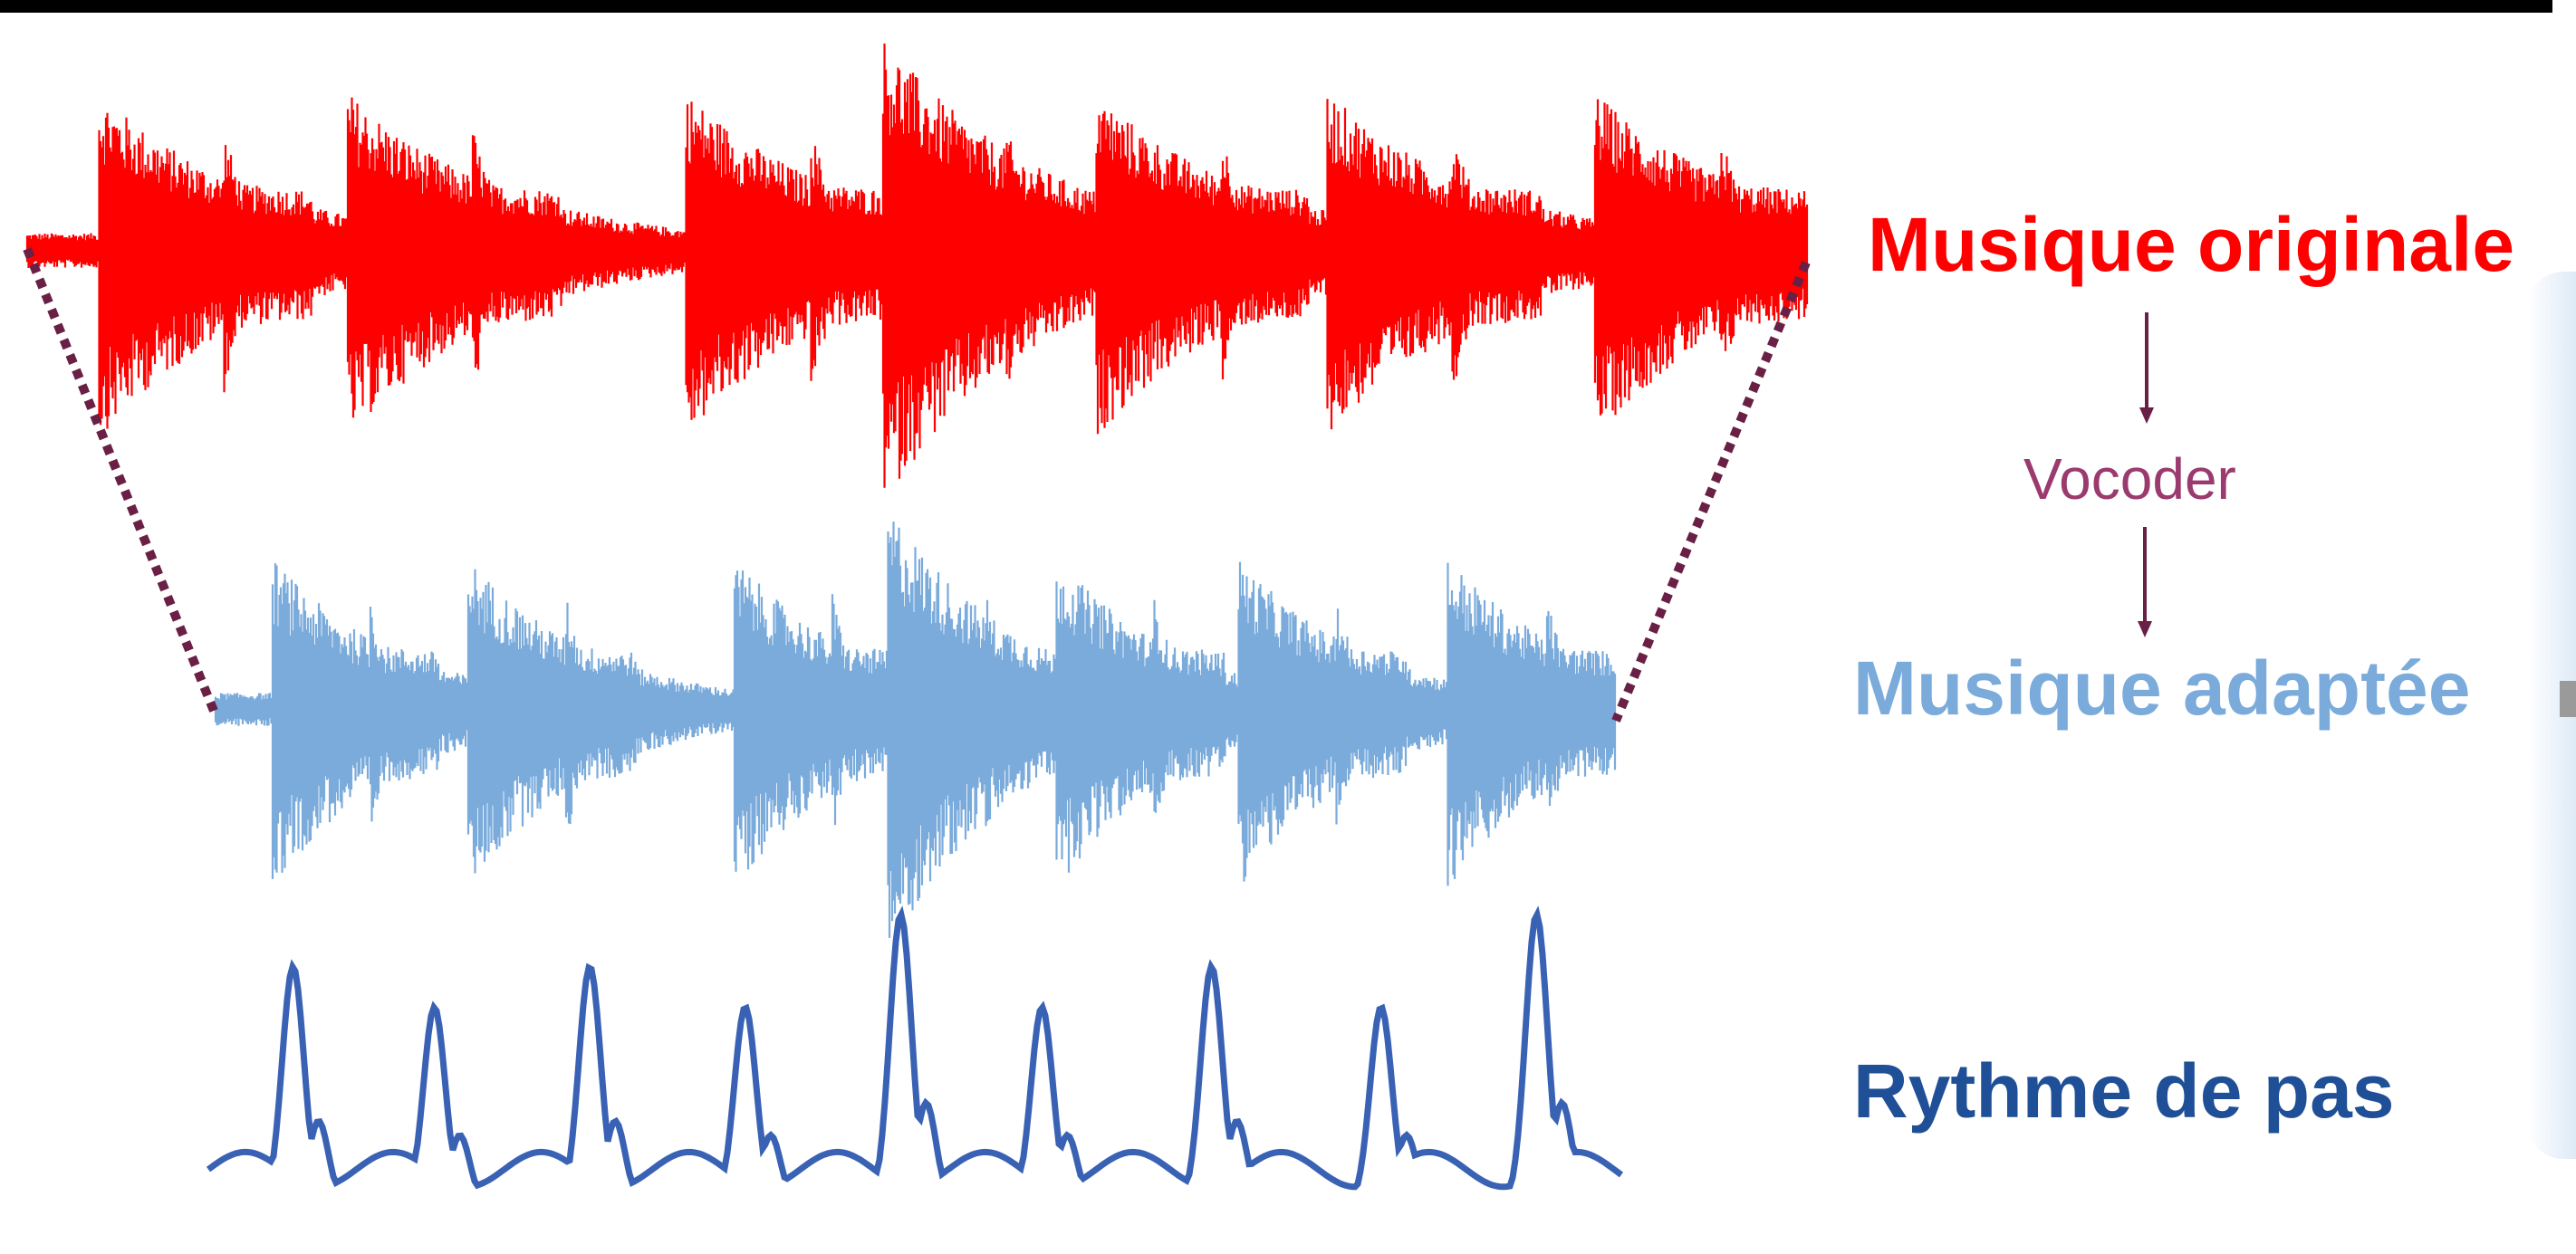  I want to click on label-vocoder: Vocoder, so click(2129, 479).